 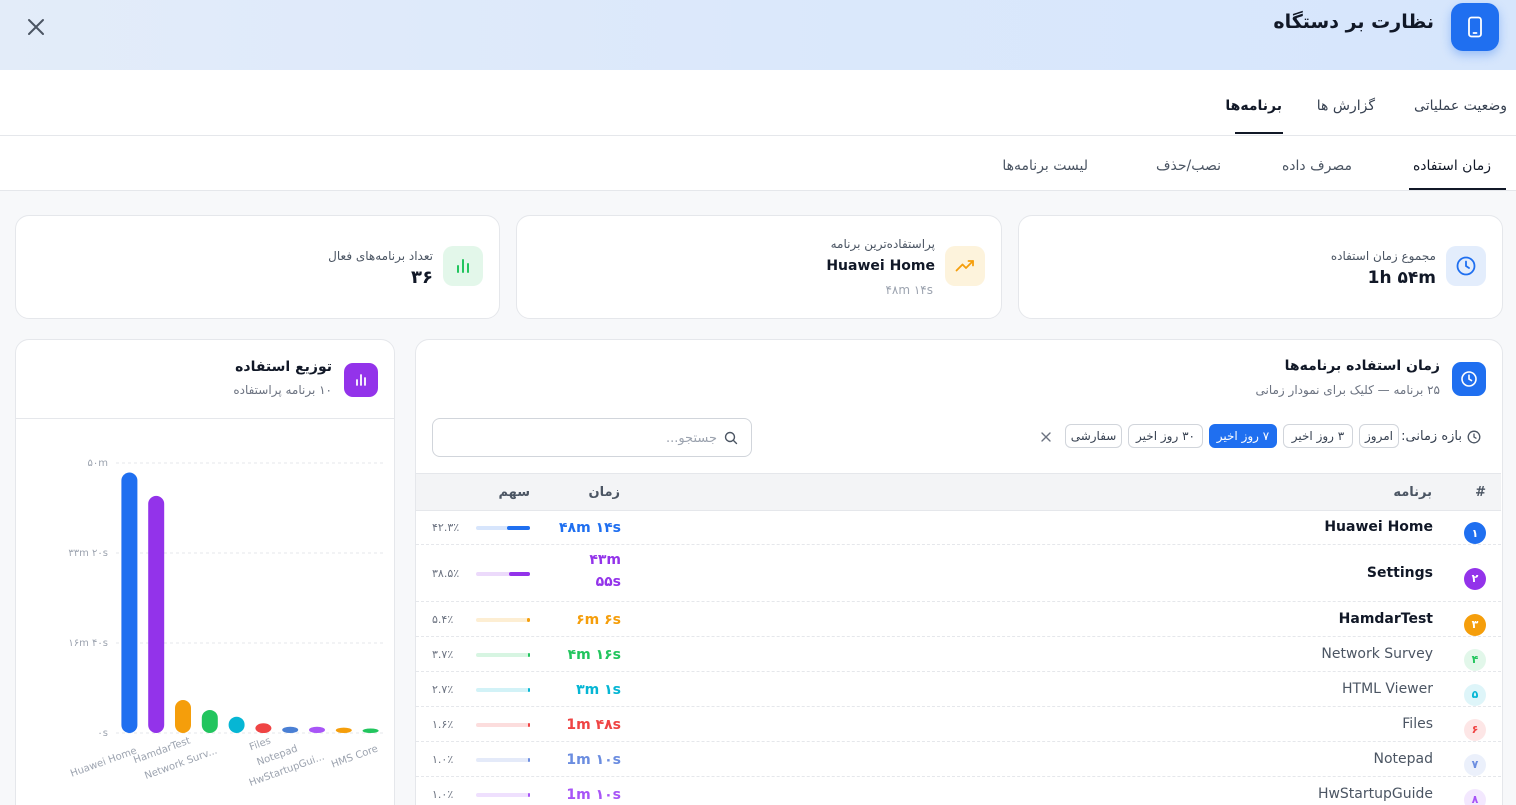 I want to click on usage-panel-icon, so click(x=1469, y=379).